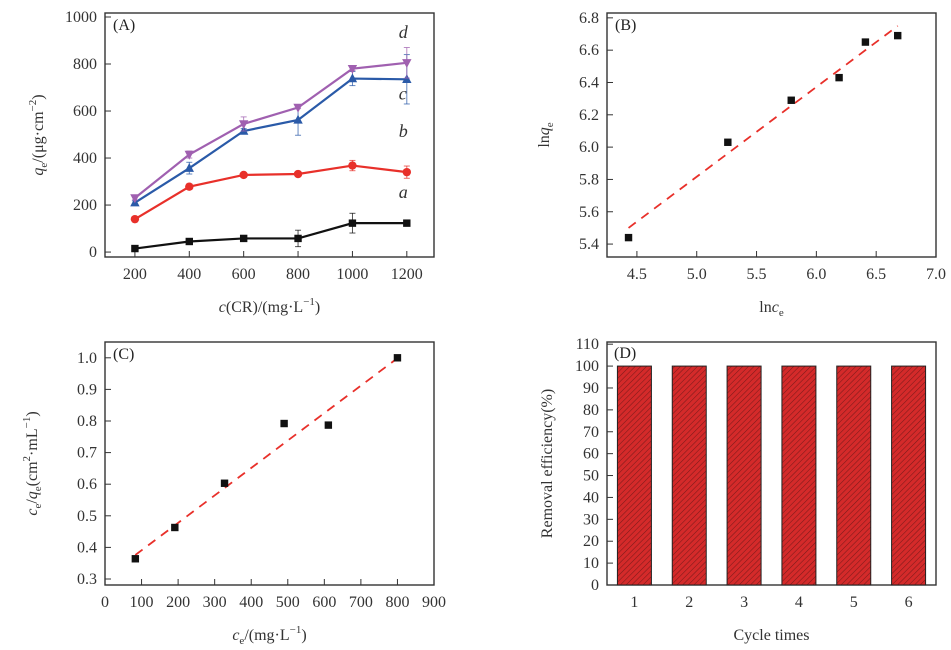  Describe the element at coordinates (587, 366) in the screenshot. I see `y-tick-label: 100` at that location.